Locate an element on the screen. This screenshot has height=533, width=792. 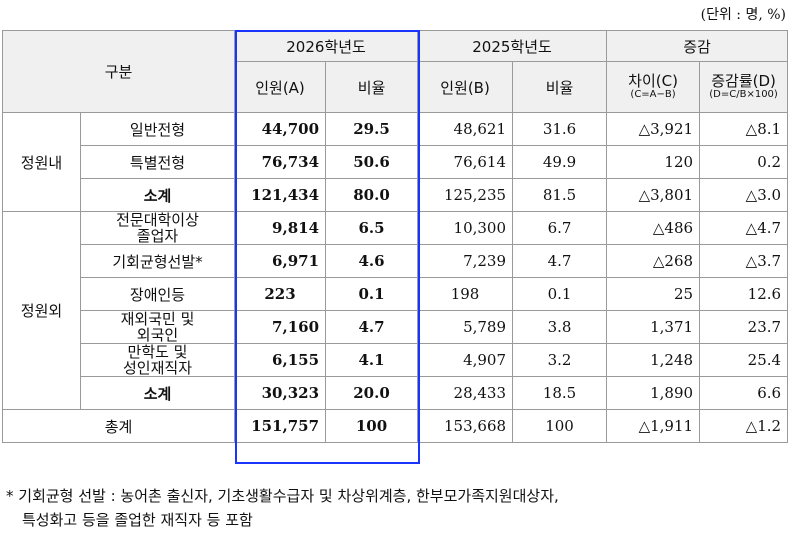
row-label-line1: 전문대학이상 is located at coordinates (157, 220).